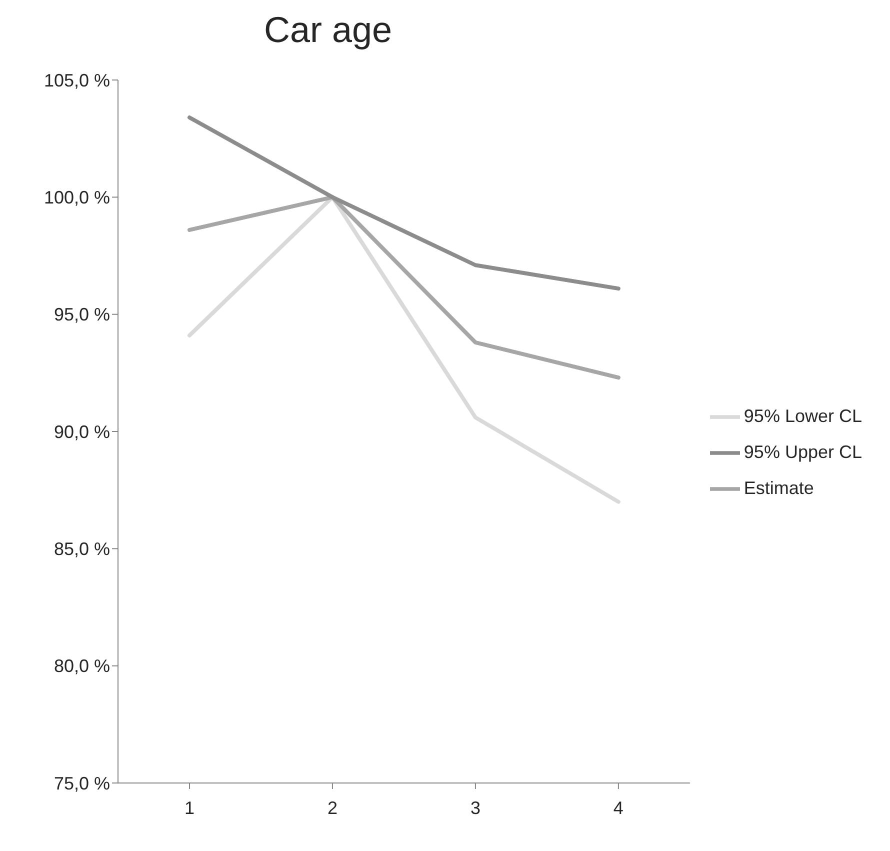 Image resolution: width=890 pixels, height=851 pixels. I want to click on legend-label: 95% Lower CL, so click(803, 416).